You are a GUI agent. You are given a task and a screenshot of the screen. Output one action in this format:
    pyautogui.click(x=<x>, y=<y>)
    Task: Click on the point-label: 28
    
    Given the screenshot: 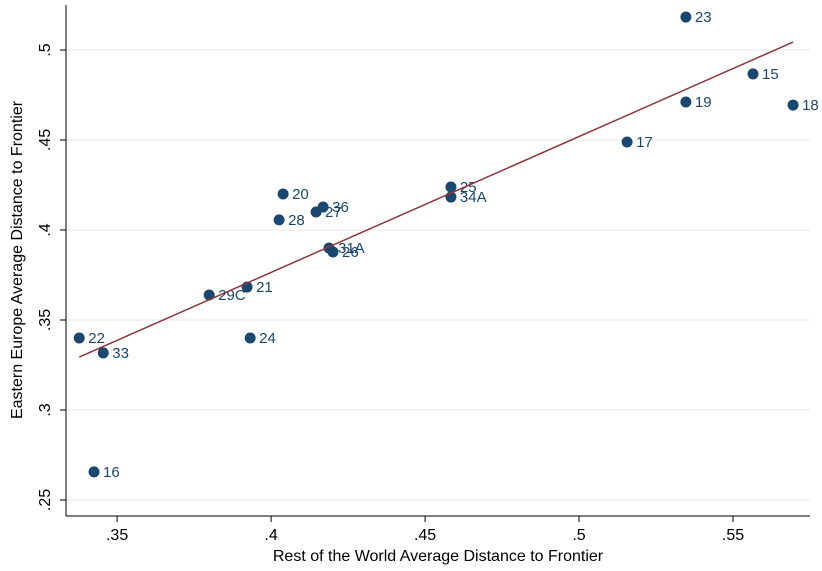 What is the action you would take?
    pyautogui.click(x=296, y=220)
    